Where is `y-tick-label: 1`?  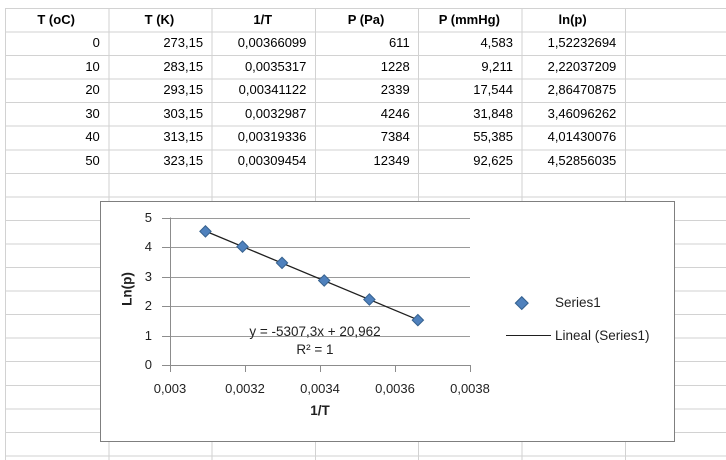
y-tick-label: 1 is located at coordinates (148, 335).